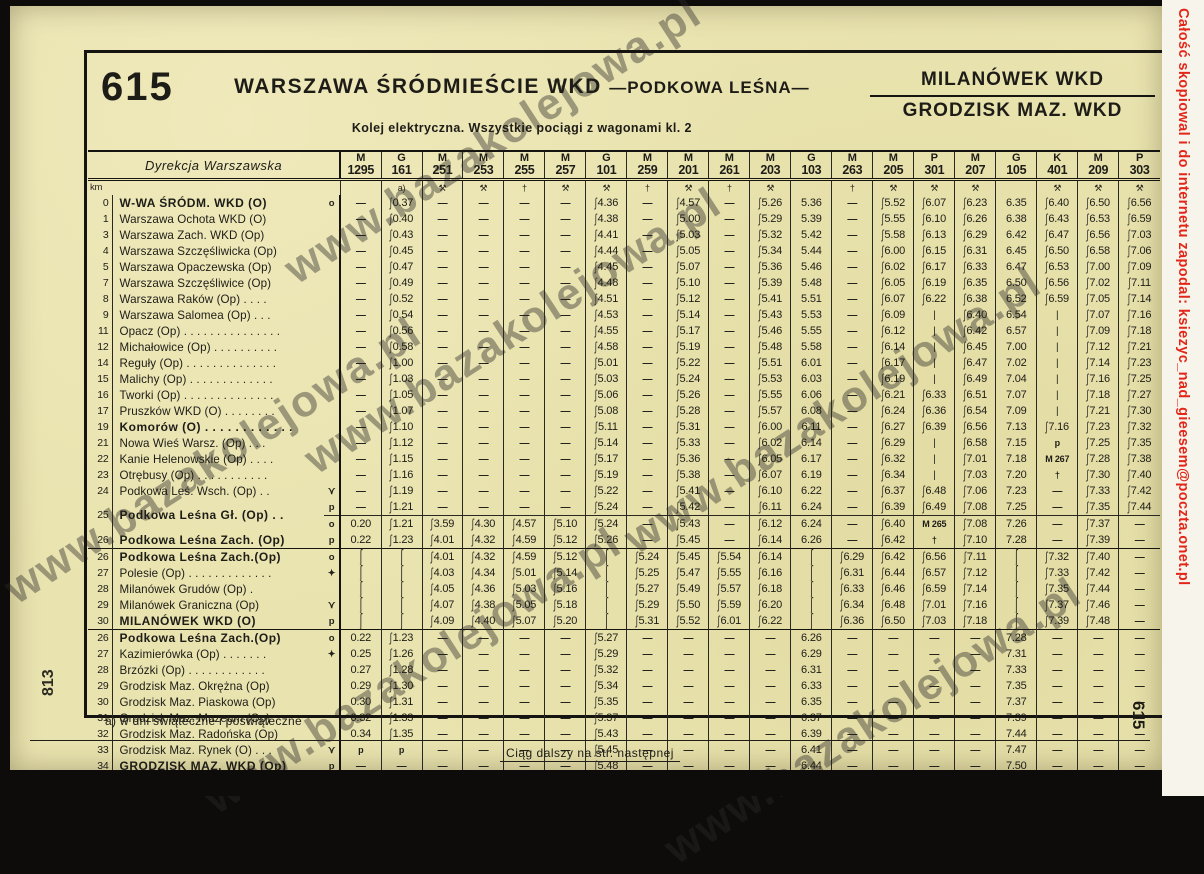  What do you see at coordinates (215, 166) in the screenshot?
I see `direction-header: Dyrekcja Warszawska` at bounding box center [215, 166].